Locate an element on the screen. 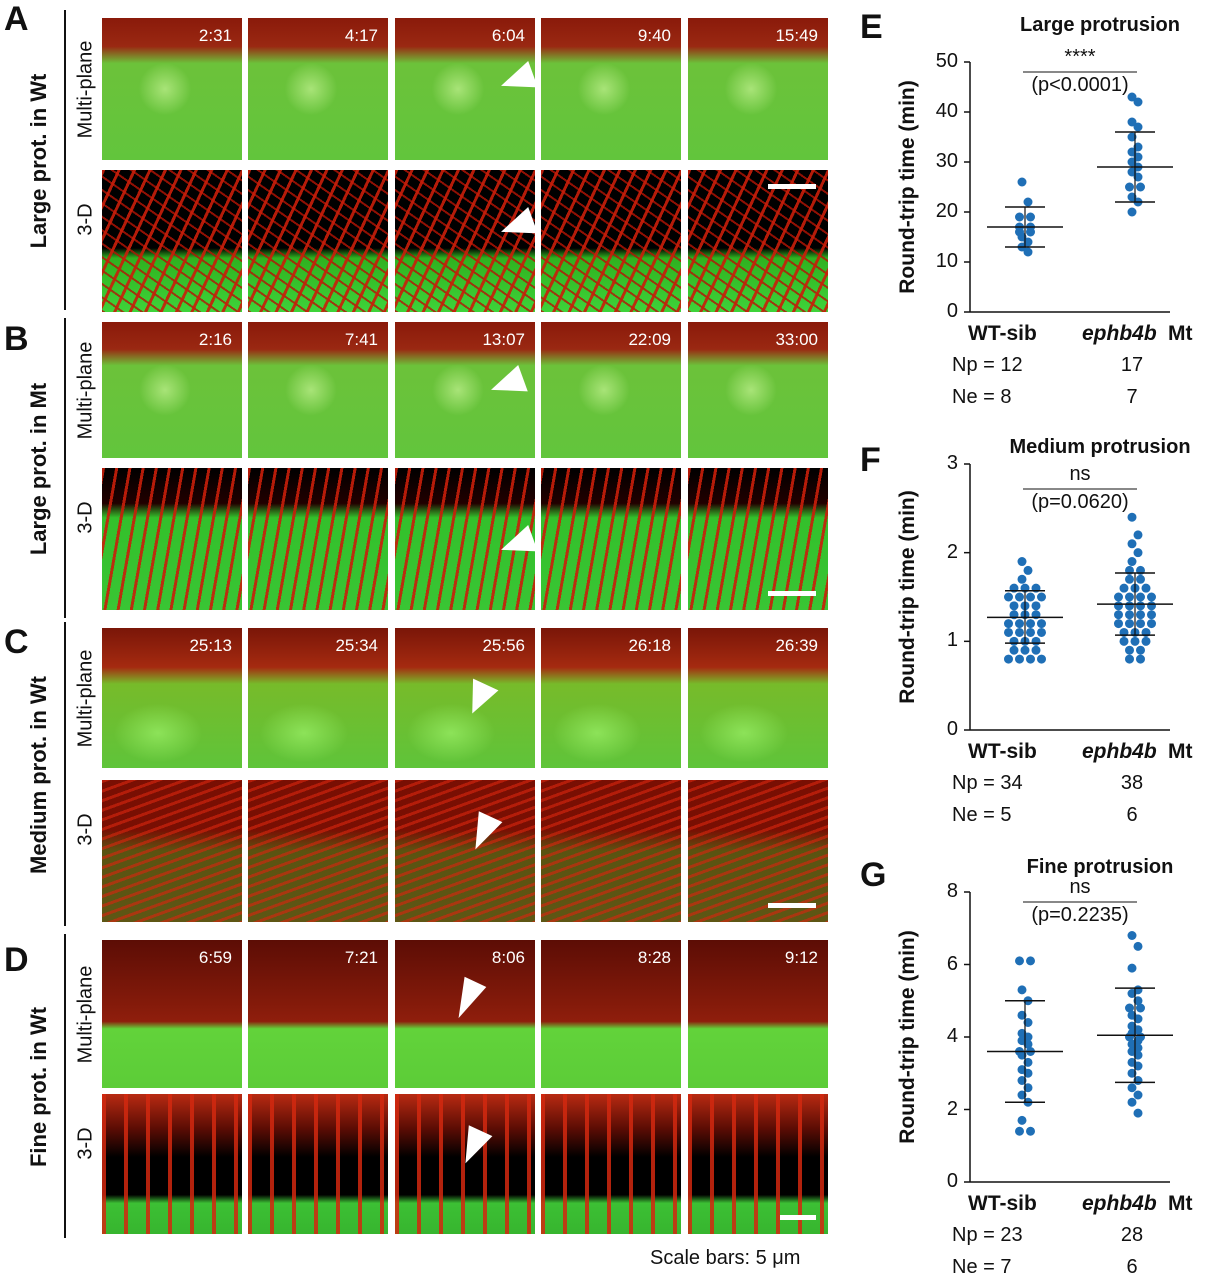 The image size is (1207, 1280). np-label: Np = 34 is located at coordinates (987, 783).